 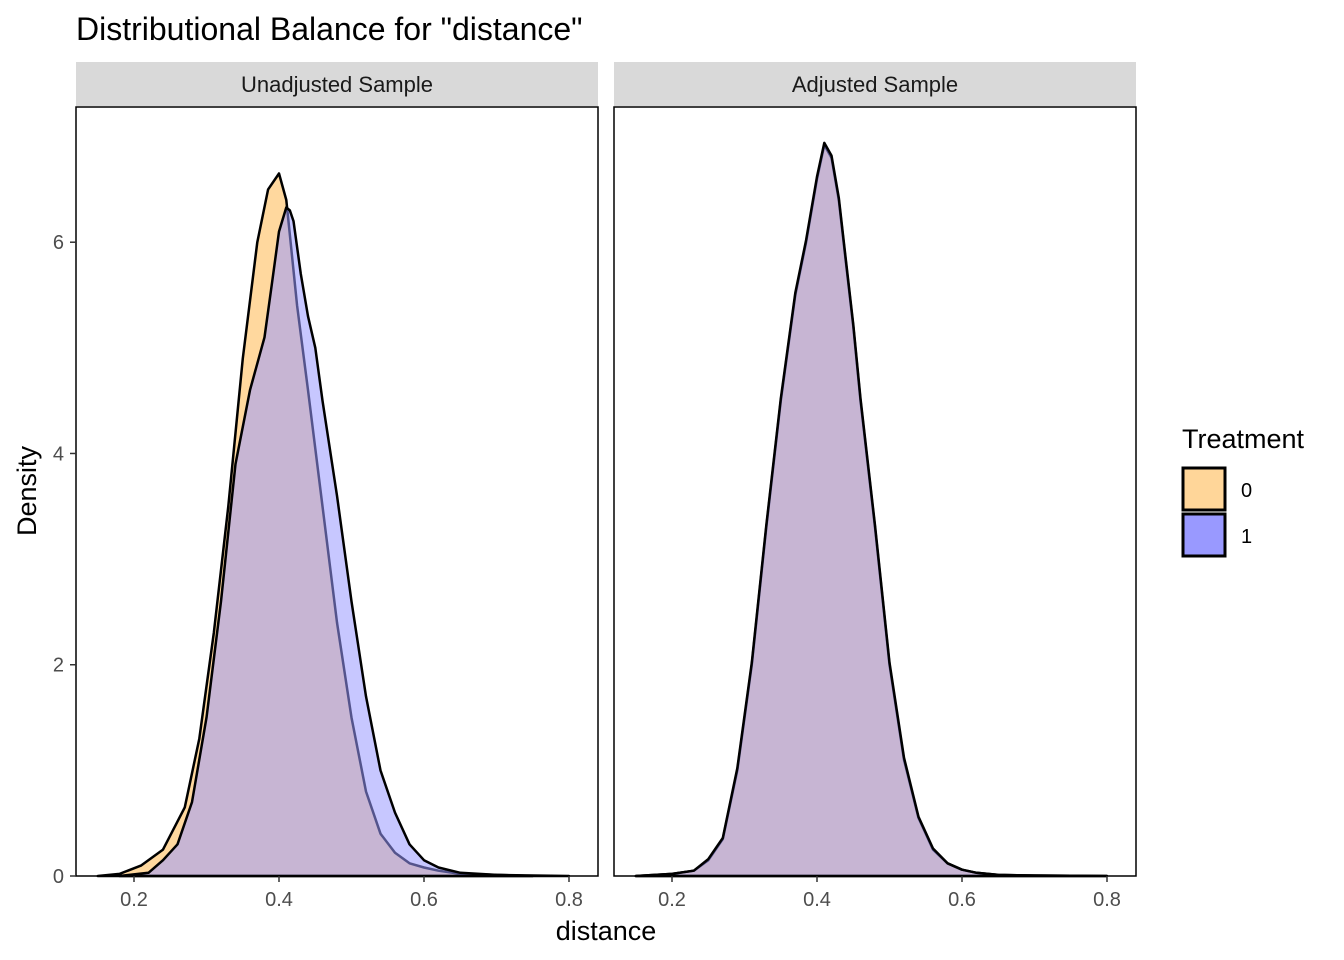 What do you see at coordinates (1246, 491) in the screenshot?
I see `legend-label-0: 0` at bounding box center [1246, 491].